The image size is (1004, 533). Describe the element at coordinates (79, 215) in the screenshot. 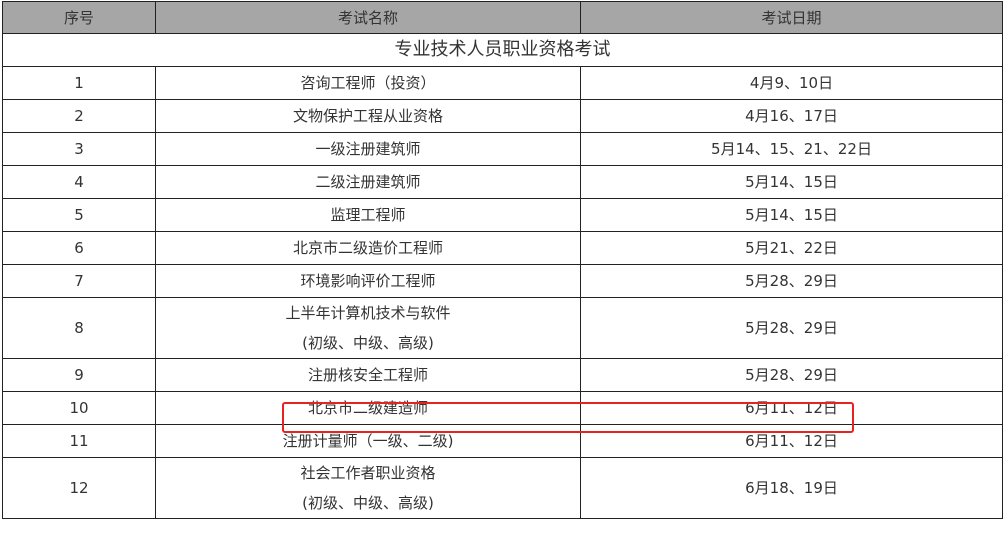

I see `row-number: 5` at that location.